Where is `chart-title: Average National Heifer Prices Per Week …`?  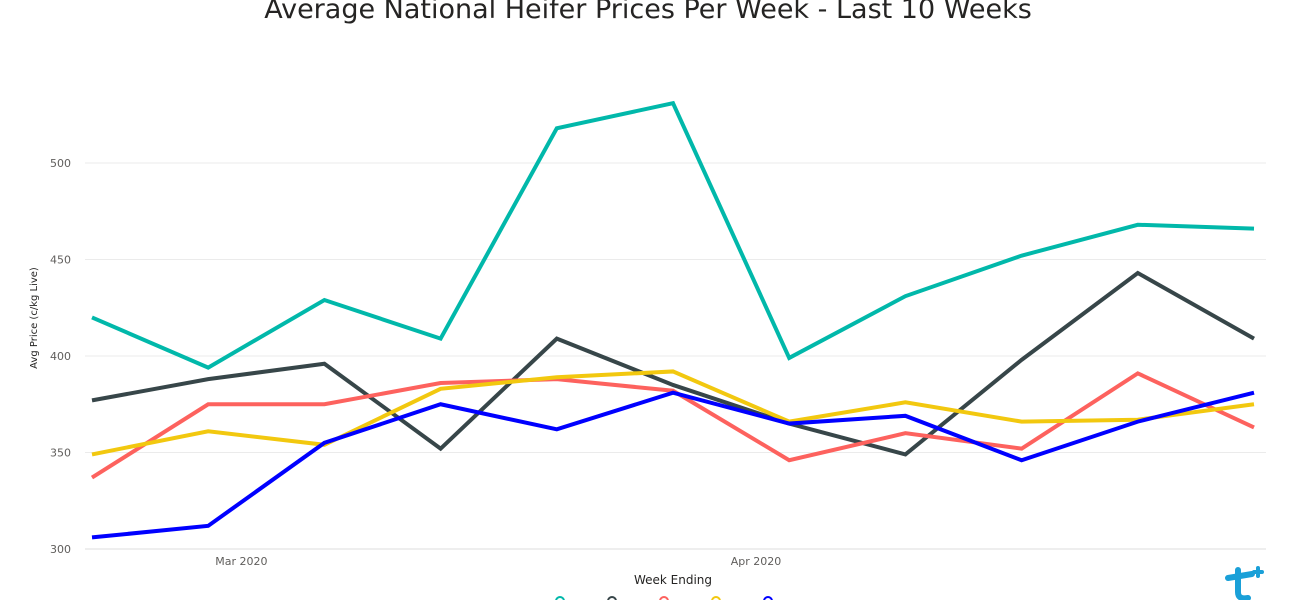
chart-title: Average National Heifer Prices Per Week … is located at coordinates (648, 12).